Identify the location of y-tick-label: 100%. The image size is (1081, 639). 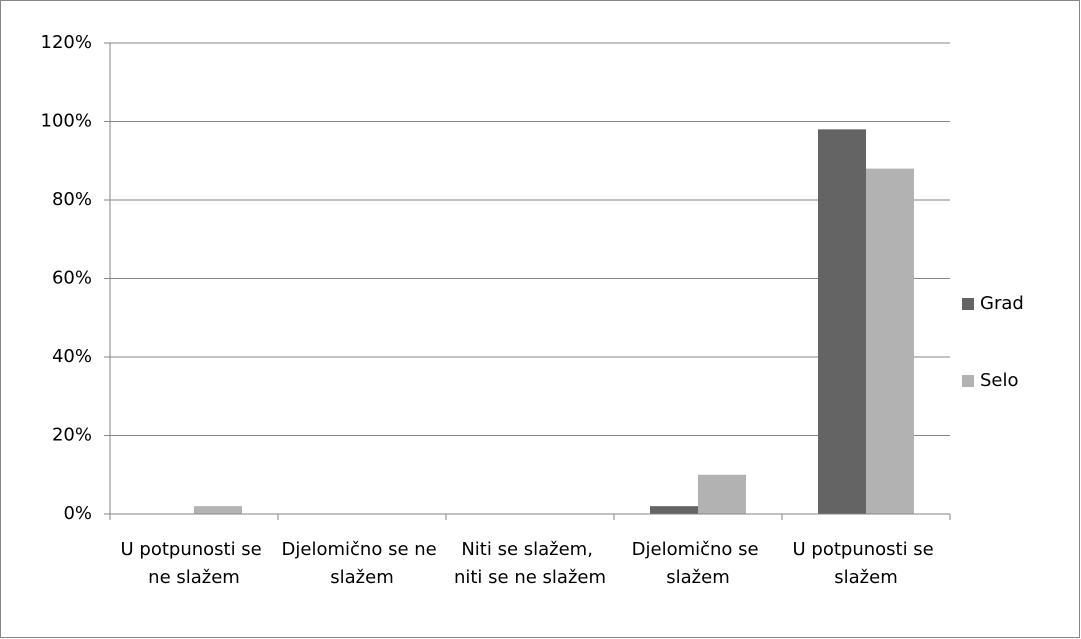
(66, 121).